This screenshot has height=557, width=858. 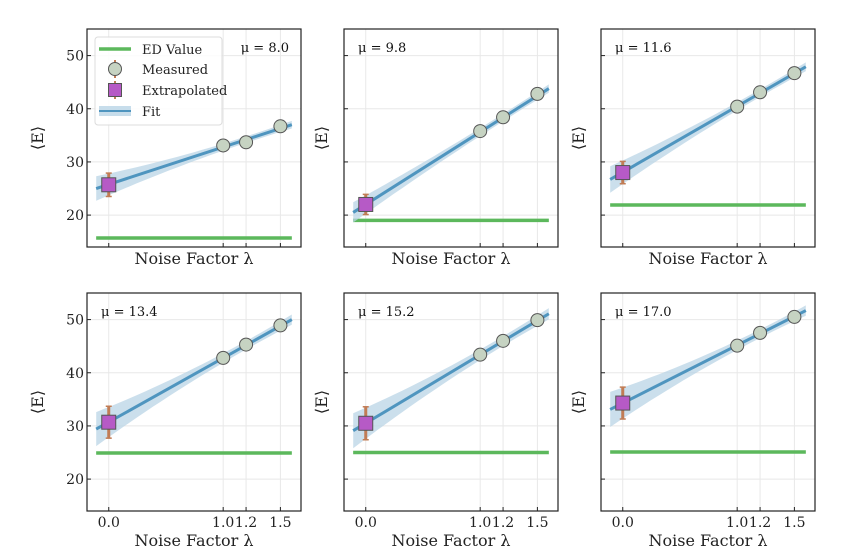 What do you see at coordinates (172, 50) in the screenshot?
I see `legend-label: ED Value` at bounding box center [172, 50].